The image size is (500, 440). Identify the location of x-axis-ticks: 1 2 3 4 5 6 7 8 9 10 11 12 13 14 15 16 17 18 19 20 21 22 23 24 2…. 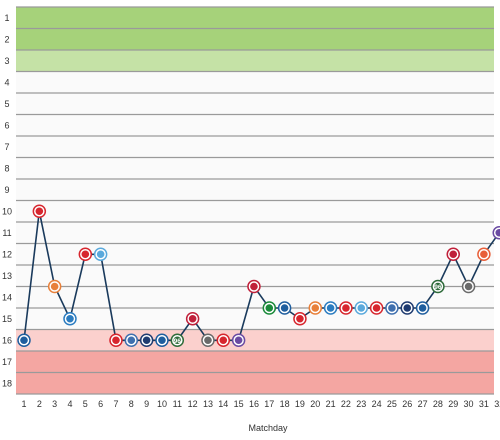
(260, 404).